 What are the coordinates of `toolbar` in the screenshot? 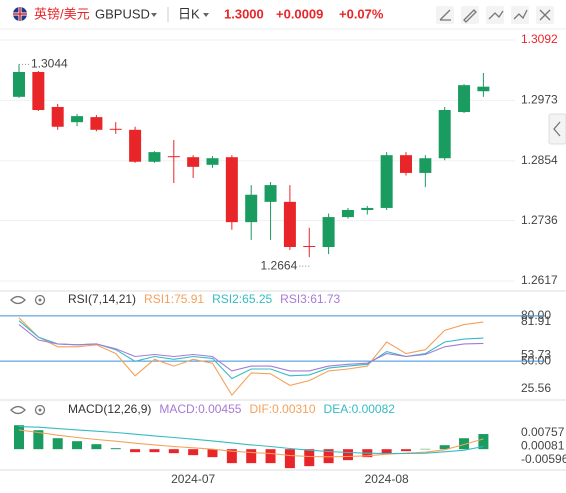 It's located at (495, 15).